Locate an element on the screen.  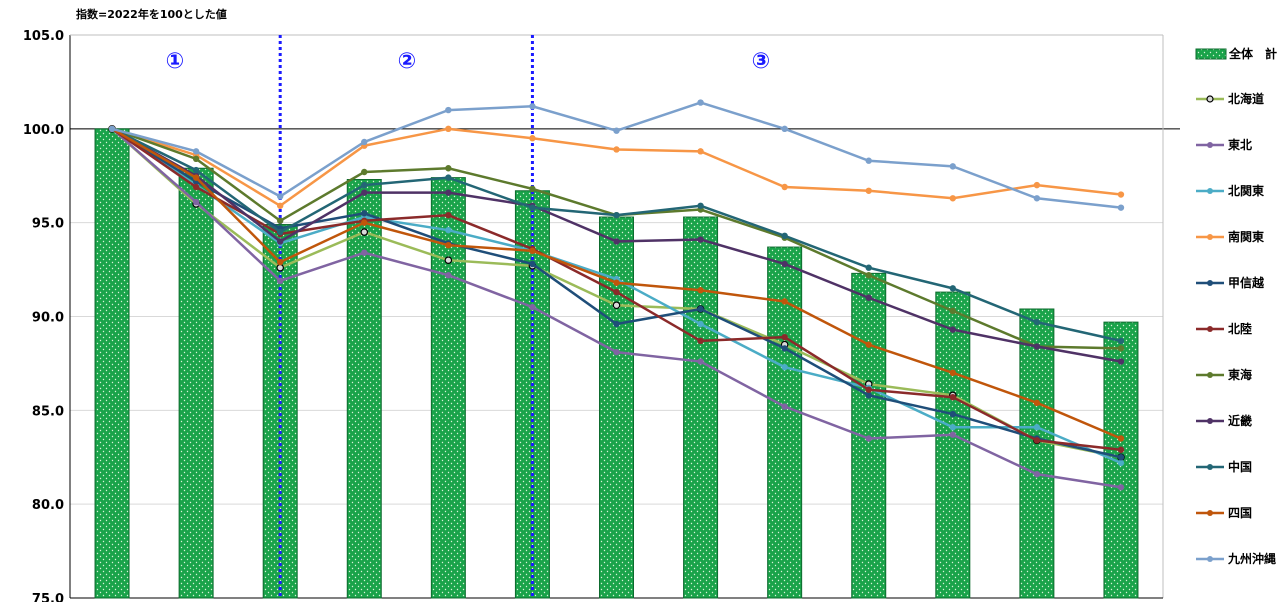
y-tick-label: 105.0 is located at coordinates (43, 36).